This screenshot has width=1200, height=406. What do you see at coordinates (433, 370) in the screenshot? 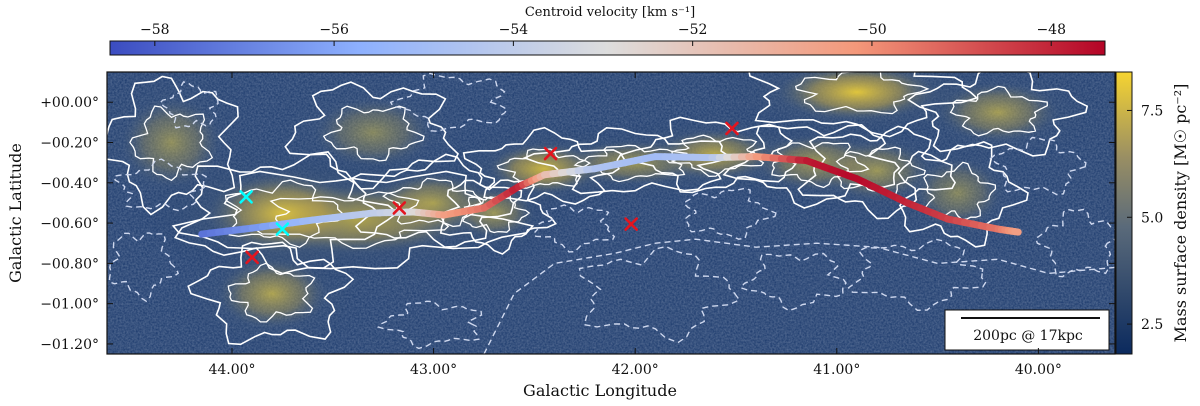
I see `x-tick-label: 43.00°` at bounding box center [433, 370].